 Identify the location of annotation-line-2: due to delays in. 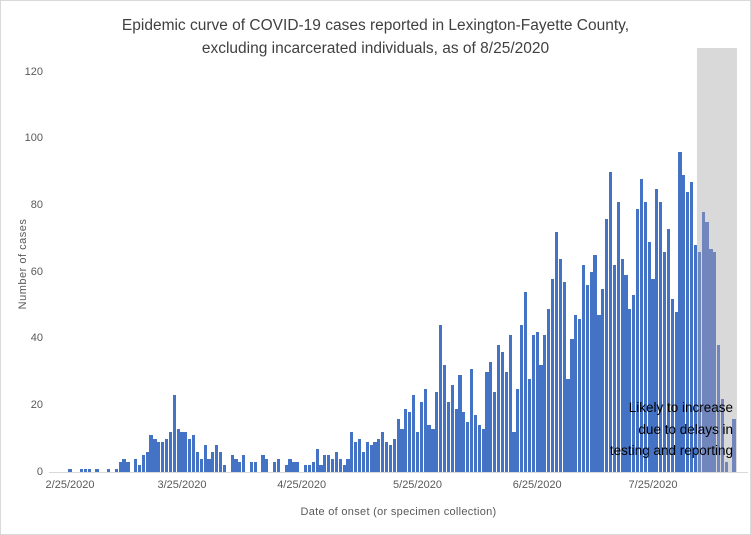
(685, 429).